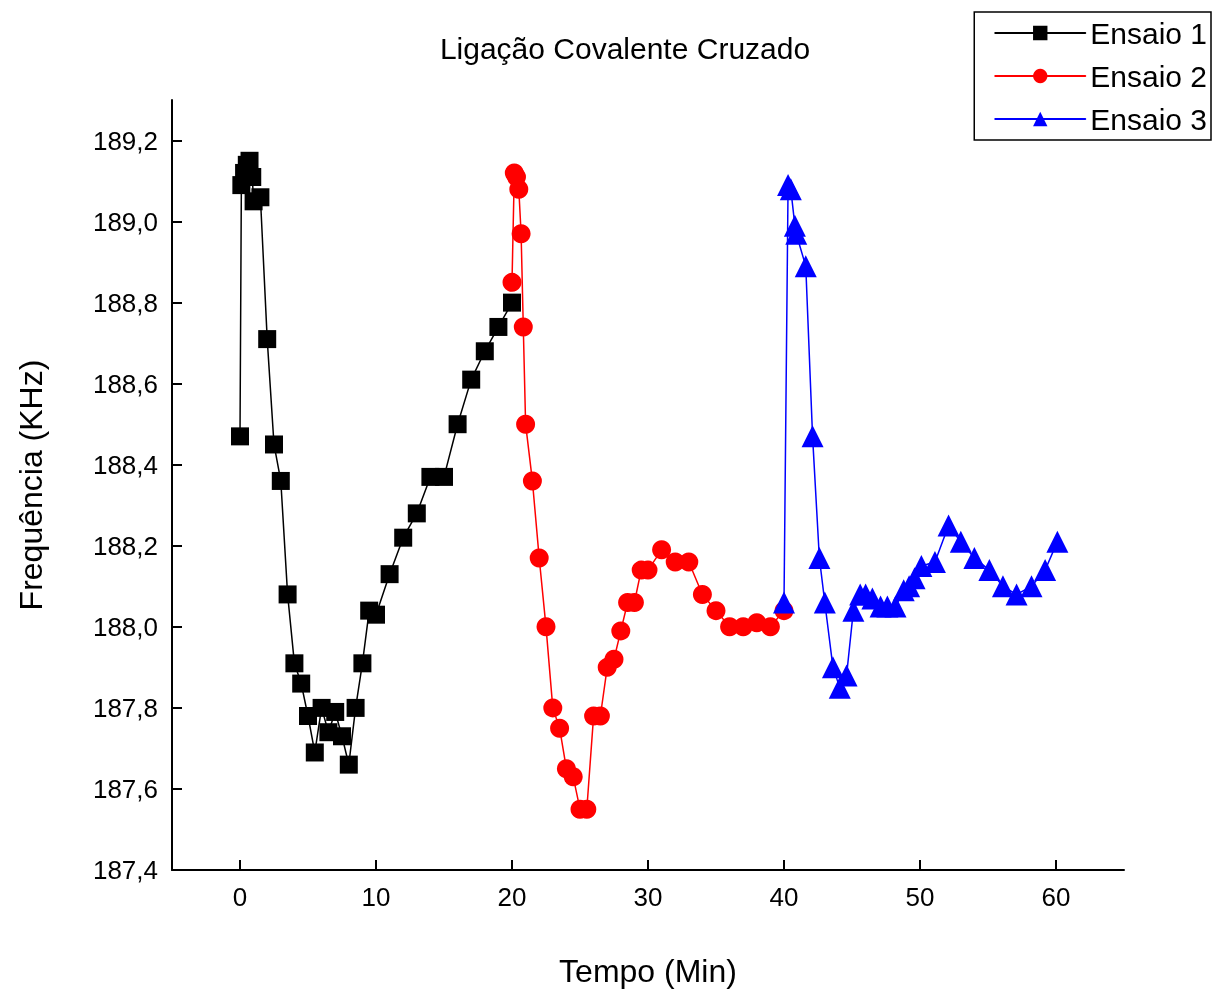 The image size is (1213, 992). I want to click on x-tick-label: 50, so click(920, 897).